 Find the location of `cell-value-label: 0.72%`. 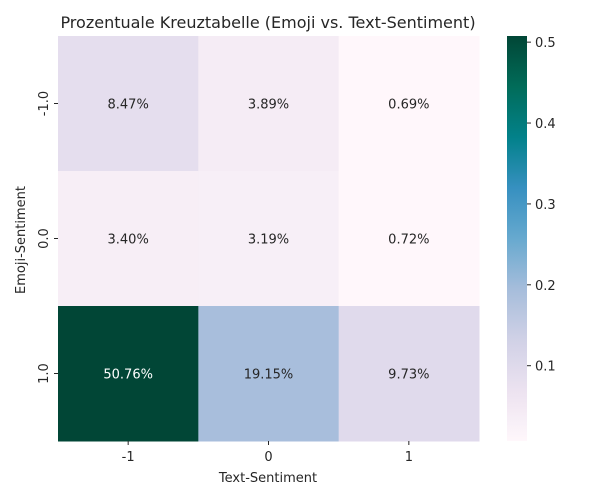

cell-value-label: 0.72% is located at coordinates (408, 240).